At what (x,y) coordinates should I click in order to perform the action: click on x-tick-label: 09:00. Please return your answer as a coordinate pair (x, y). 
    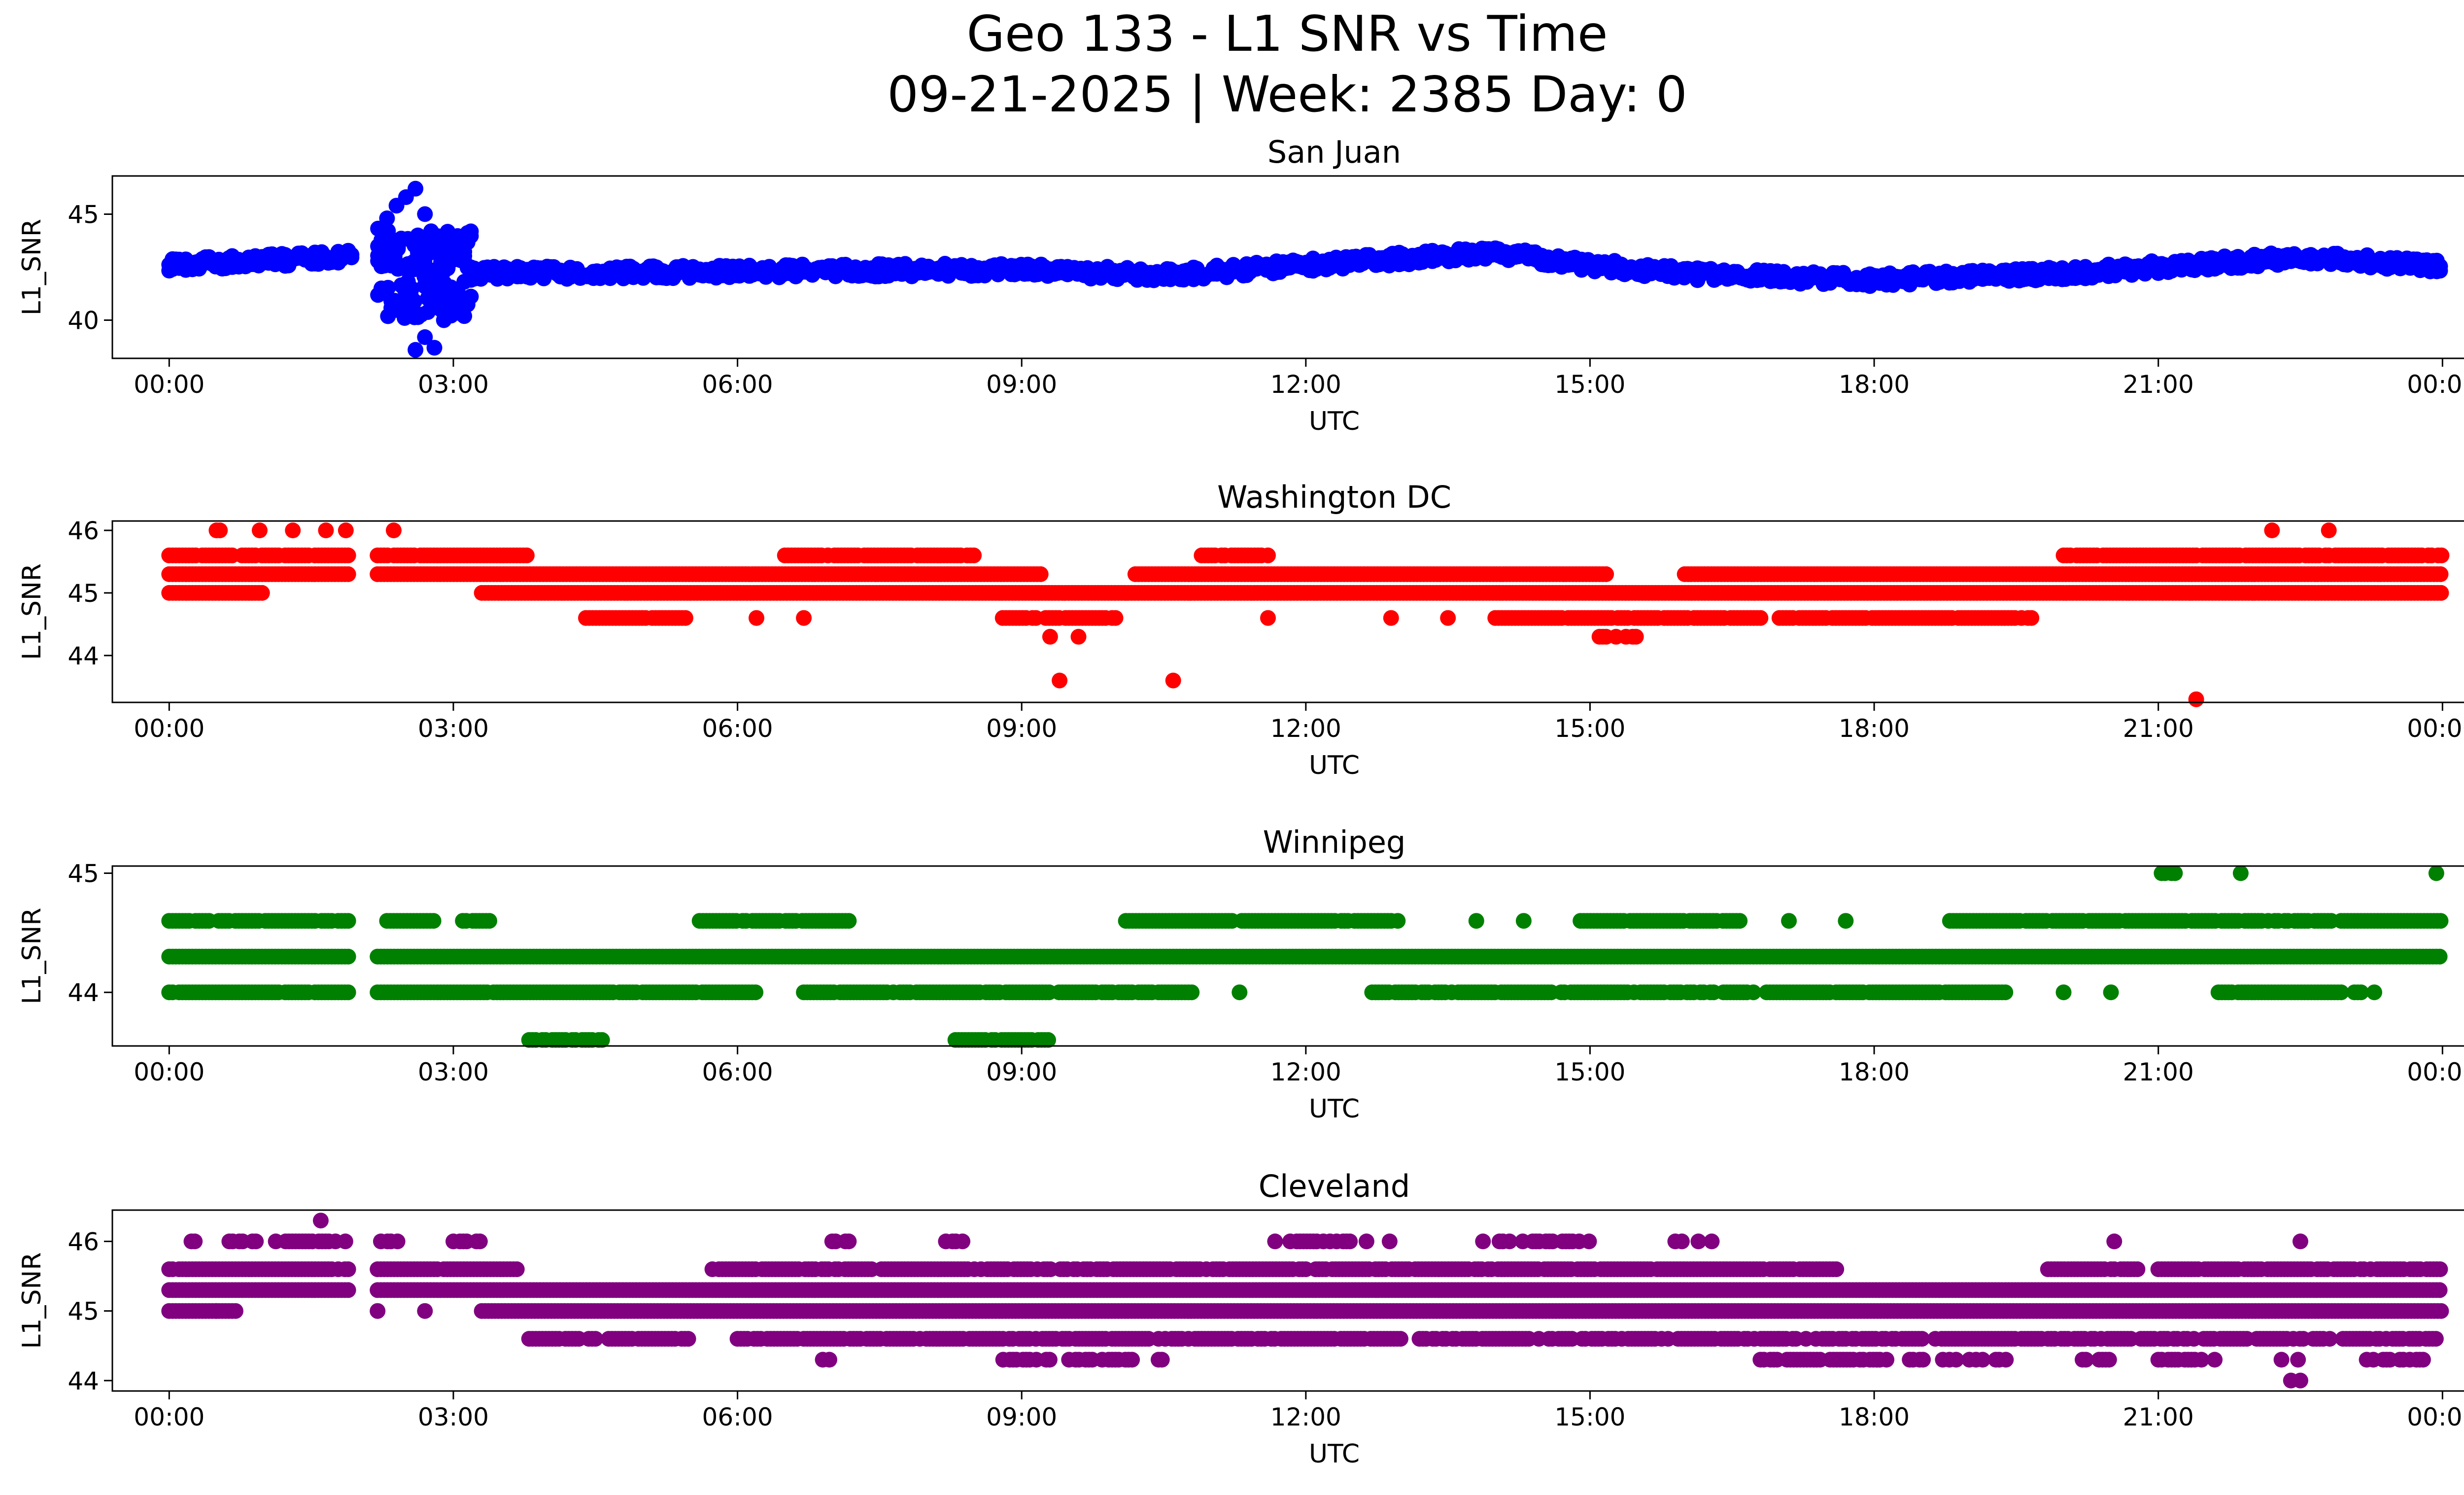
    Looking at the image, I should click on (1021, 384).